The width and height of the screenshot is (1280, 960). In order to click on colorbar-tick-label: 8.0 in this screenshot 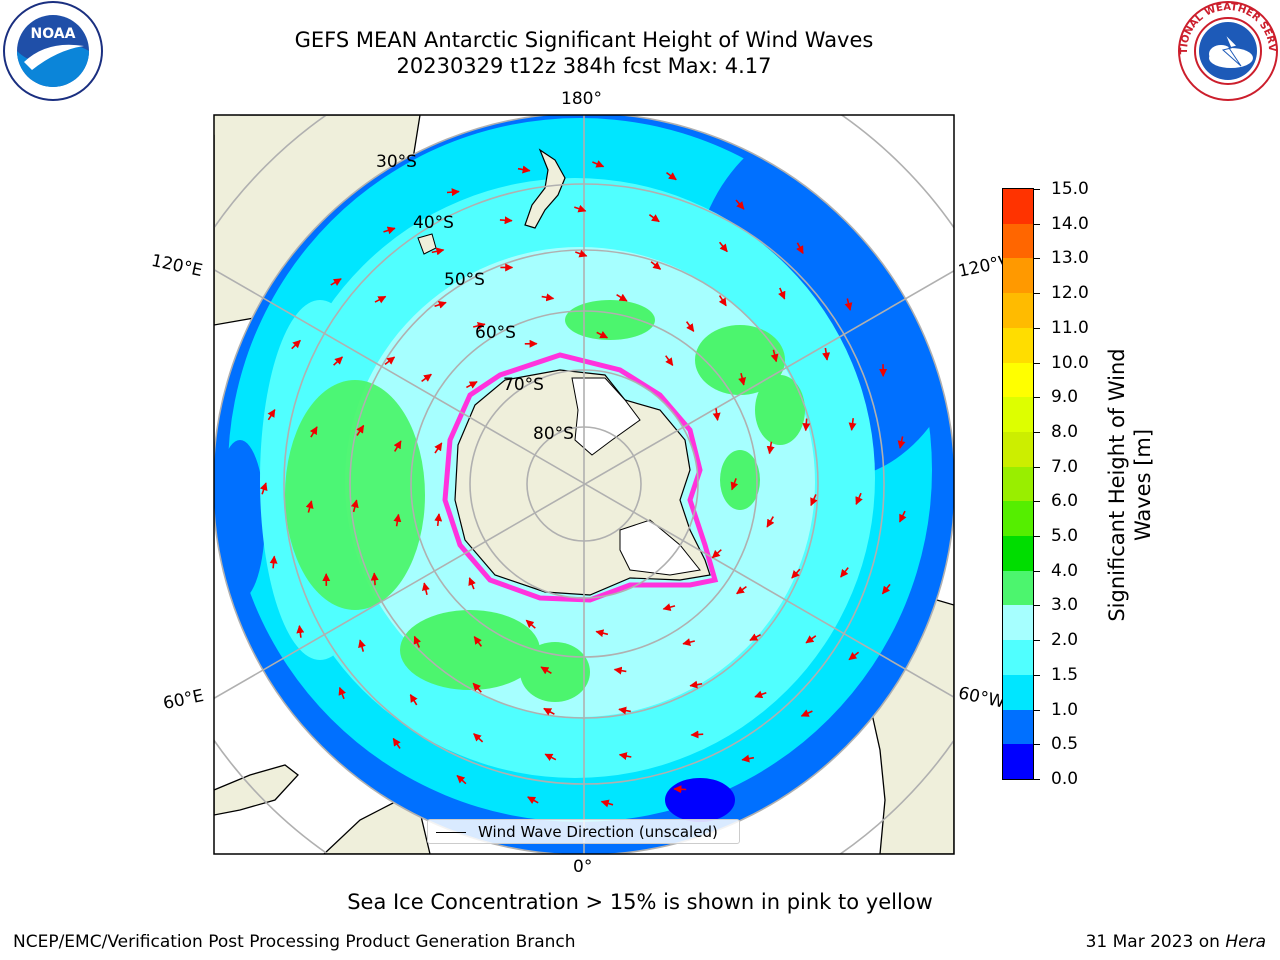, I will do `click(1065, 431)`.